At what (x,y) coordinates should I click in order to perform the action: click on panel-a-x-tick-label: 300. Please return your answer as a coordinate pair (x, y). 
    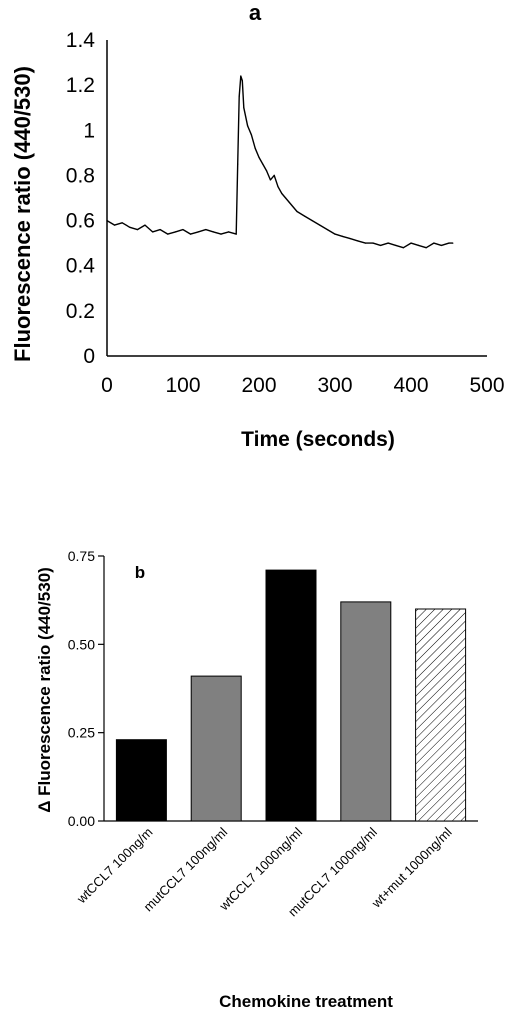
    Looking at the image, I should click on (334, 385).